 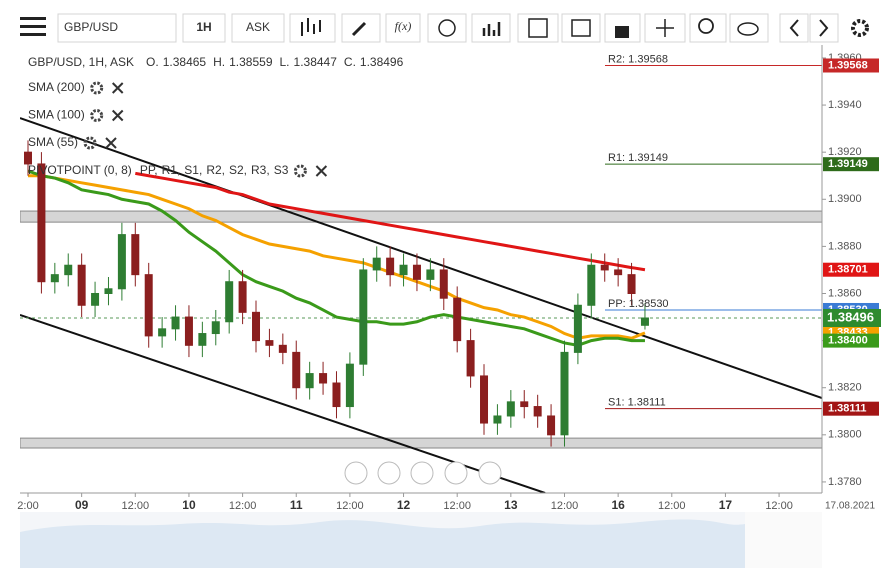 I want to click on pivot-label: PP: 1.38530, so click(x=638, y=304).